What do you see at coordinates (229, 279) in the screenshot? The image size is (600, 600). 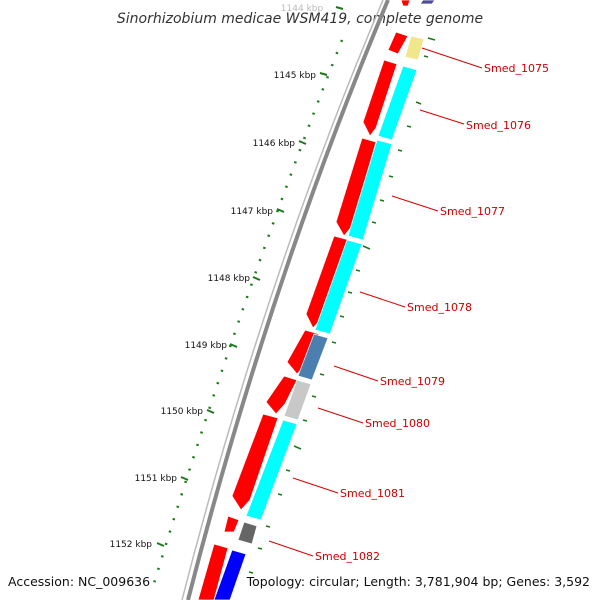 I see `kbp-label-1148: 1148 kbp` at bounding box center [229, 279].